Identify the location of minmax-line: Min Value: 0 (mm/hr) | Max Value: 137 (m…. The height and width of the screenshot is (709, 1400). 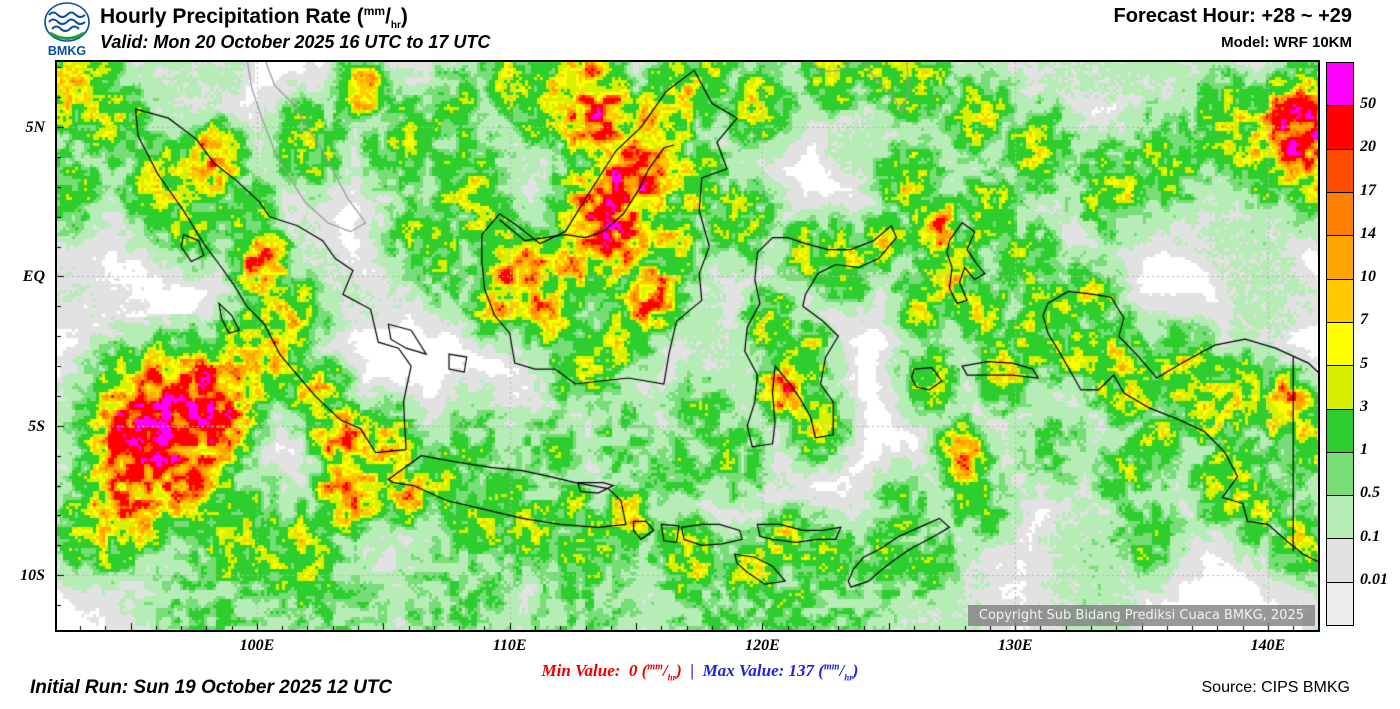
(700, 671).